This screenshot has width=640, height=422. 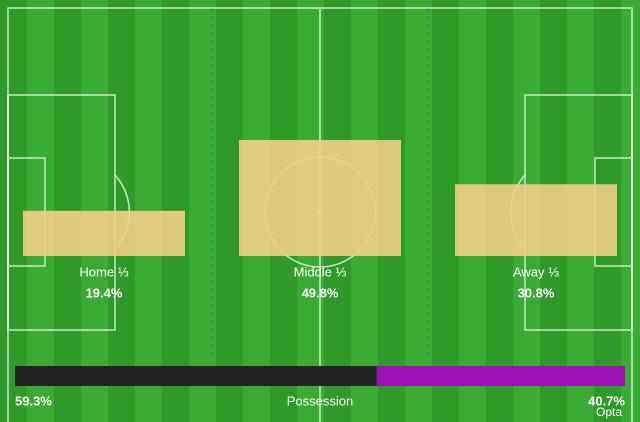 What do you see at coordinates (103, 271) in the screenshot?
I see `third-label: Home ⅓` at bounding box center [103, 271].